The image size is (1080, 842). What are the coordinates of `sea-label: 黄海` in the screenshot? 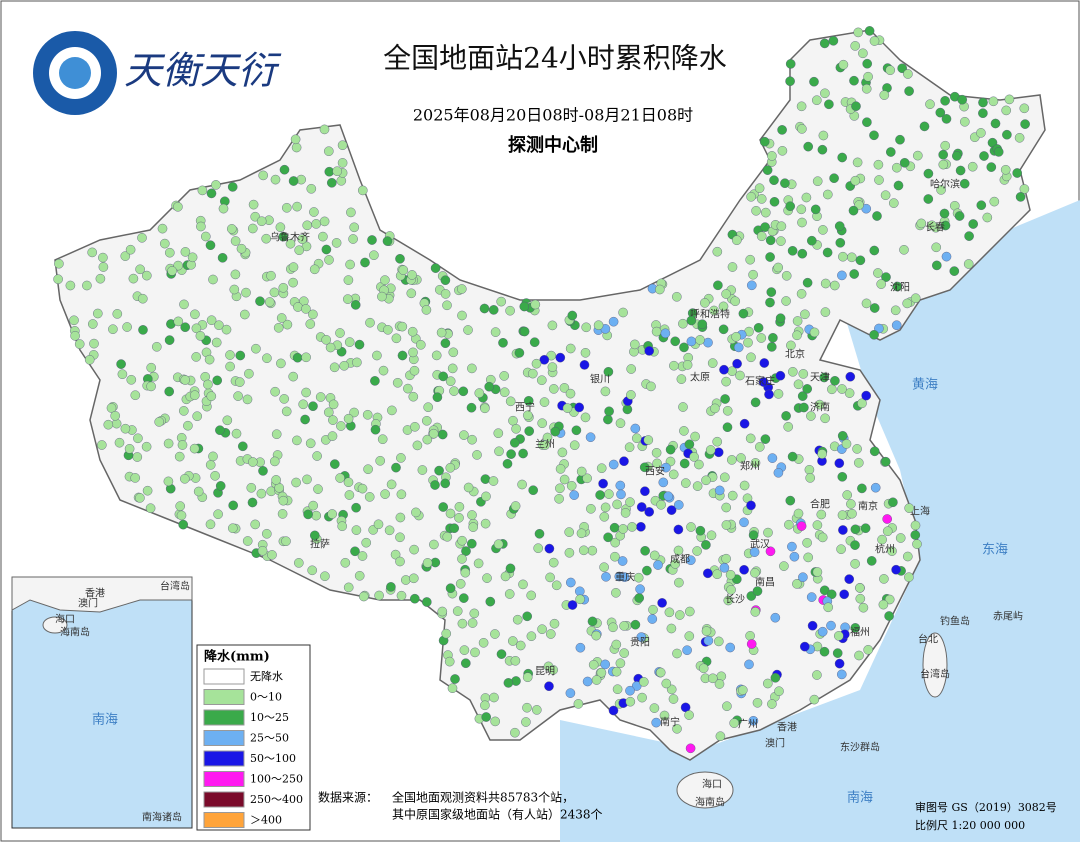 It's located at (925, 385).